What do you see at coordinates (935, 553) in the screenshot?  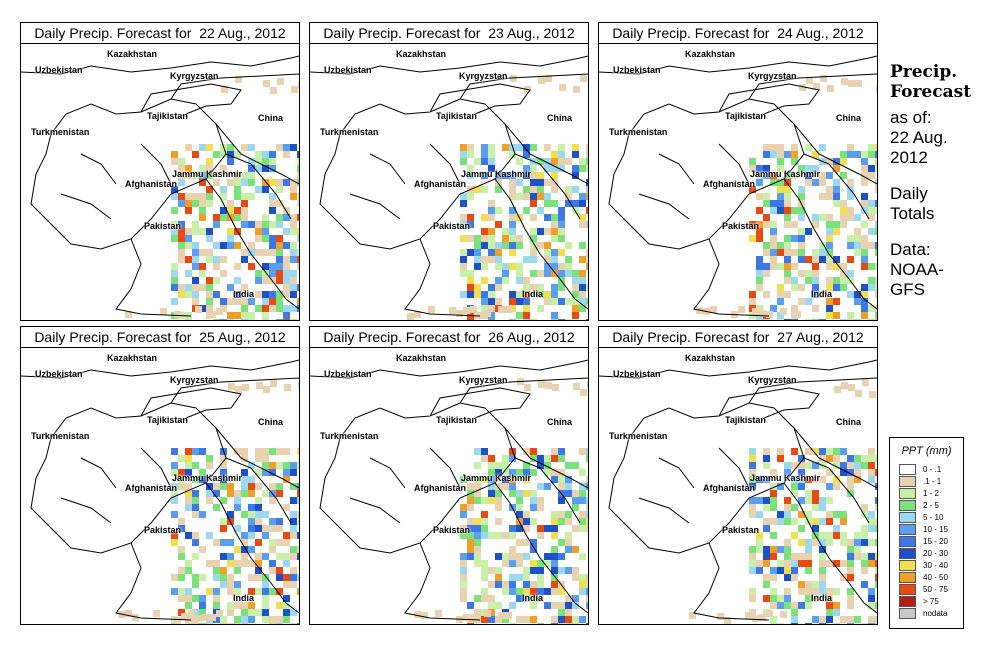 I see `legend-label: 20 - 30` at bounding box center [935, 553].